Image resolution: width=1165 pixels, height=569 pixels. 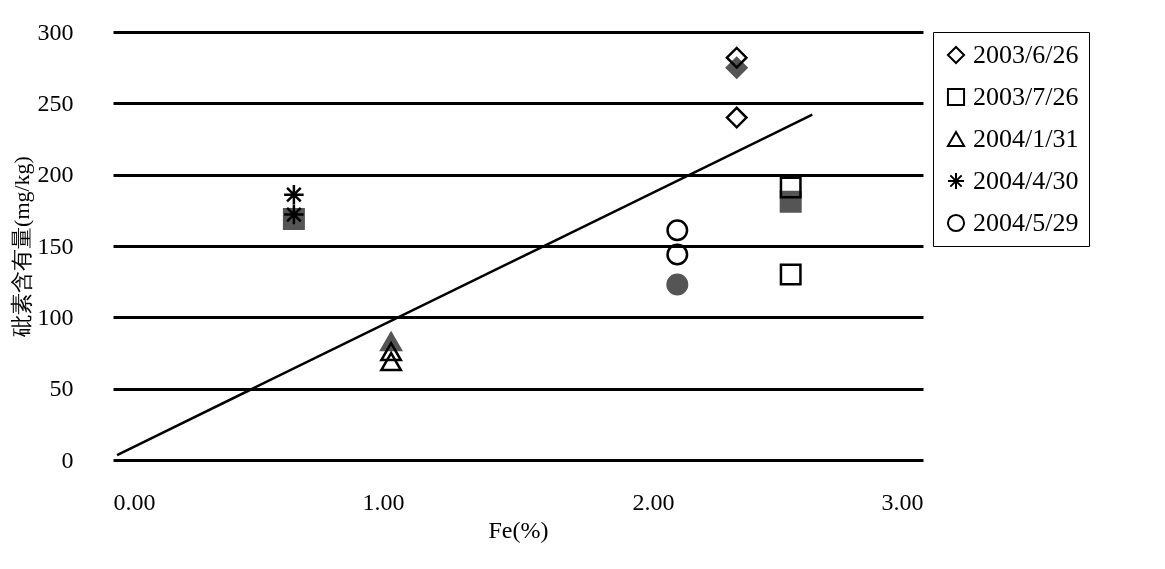 What do you see at coordinates (902, 501) in the screenshot?
I see `x-tick-label: 3.00` at bounding box center [902, 501].